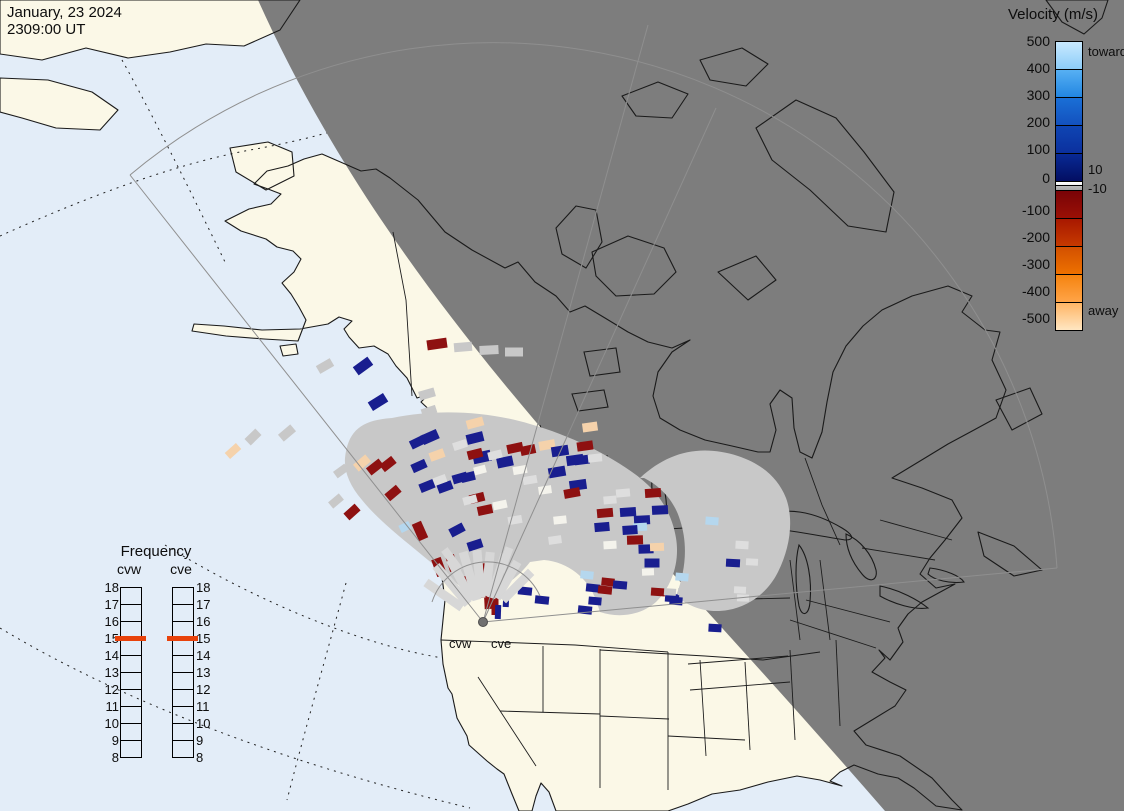 Image resolution: width=1124 pixels, height=811 pixels. Describe the element at coordinates (567, 514) in the screenshot. I see `ground-scatter-patches` at that location.